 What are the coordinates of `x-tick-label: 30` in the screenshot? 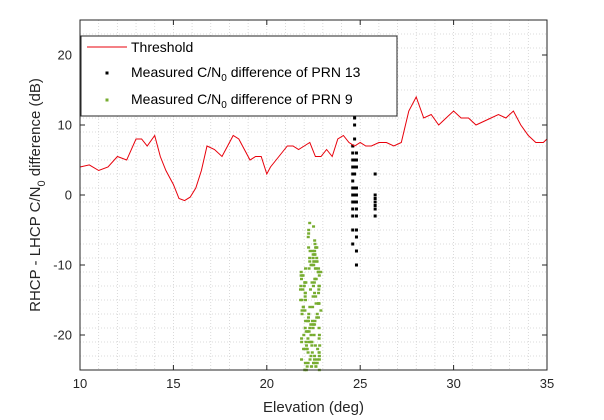 It's located at (453, 383).